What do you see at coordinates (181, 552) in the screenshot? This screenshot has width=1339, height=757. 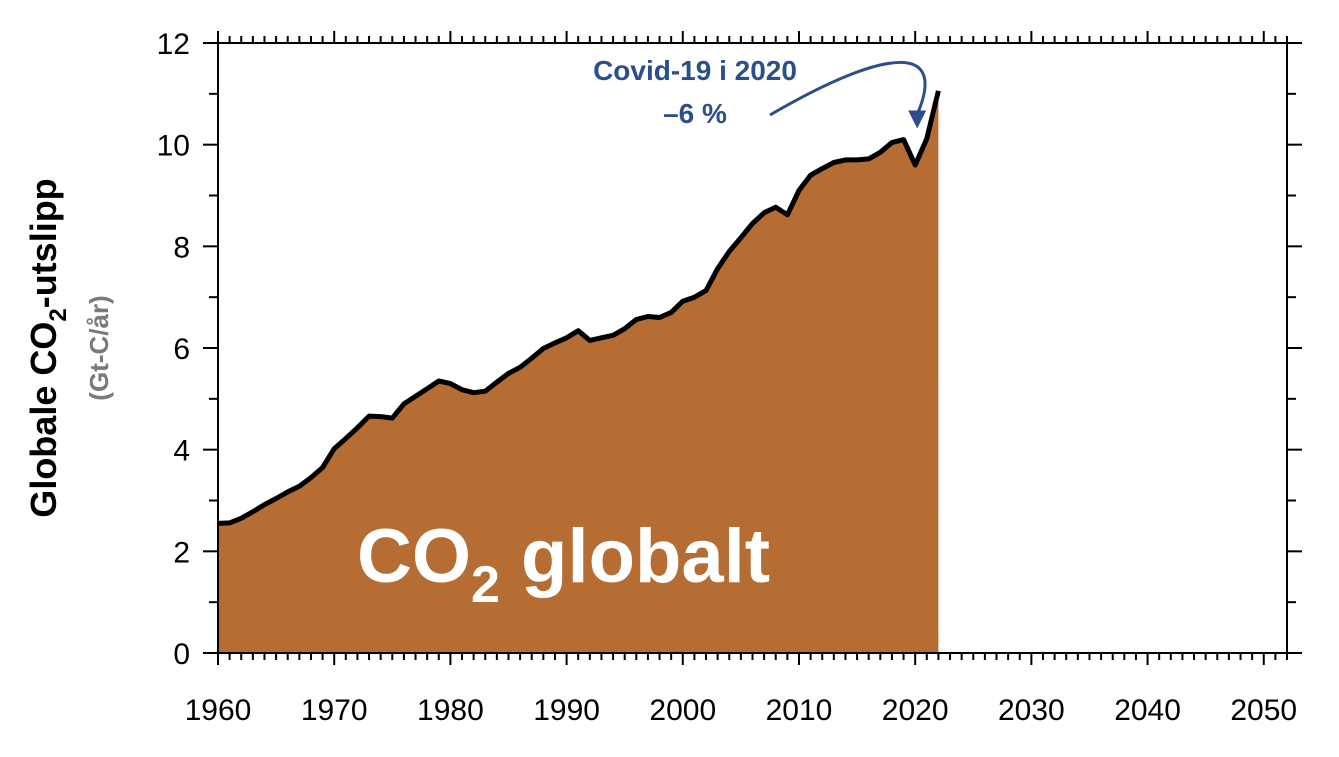 I see `y-tick-label: 2` at bounding box center [181, 552].